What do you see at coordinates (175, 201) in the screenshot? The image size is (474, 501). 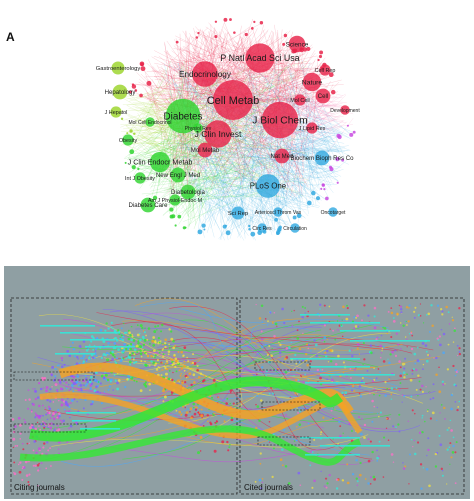 I see `journal-node-label: Am J Physiol-Endoc M` at bounding box center [175, 201].